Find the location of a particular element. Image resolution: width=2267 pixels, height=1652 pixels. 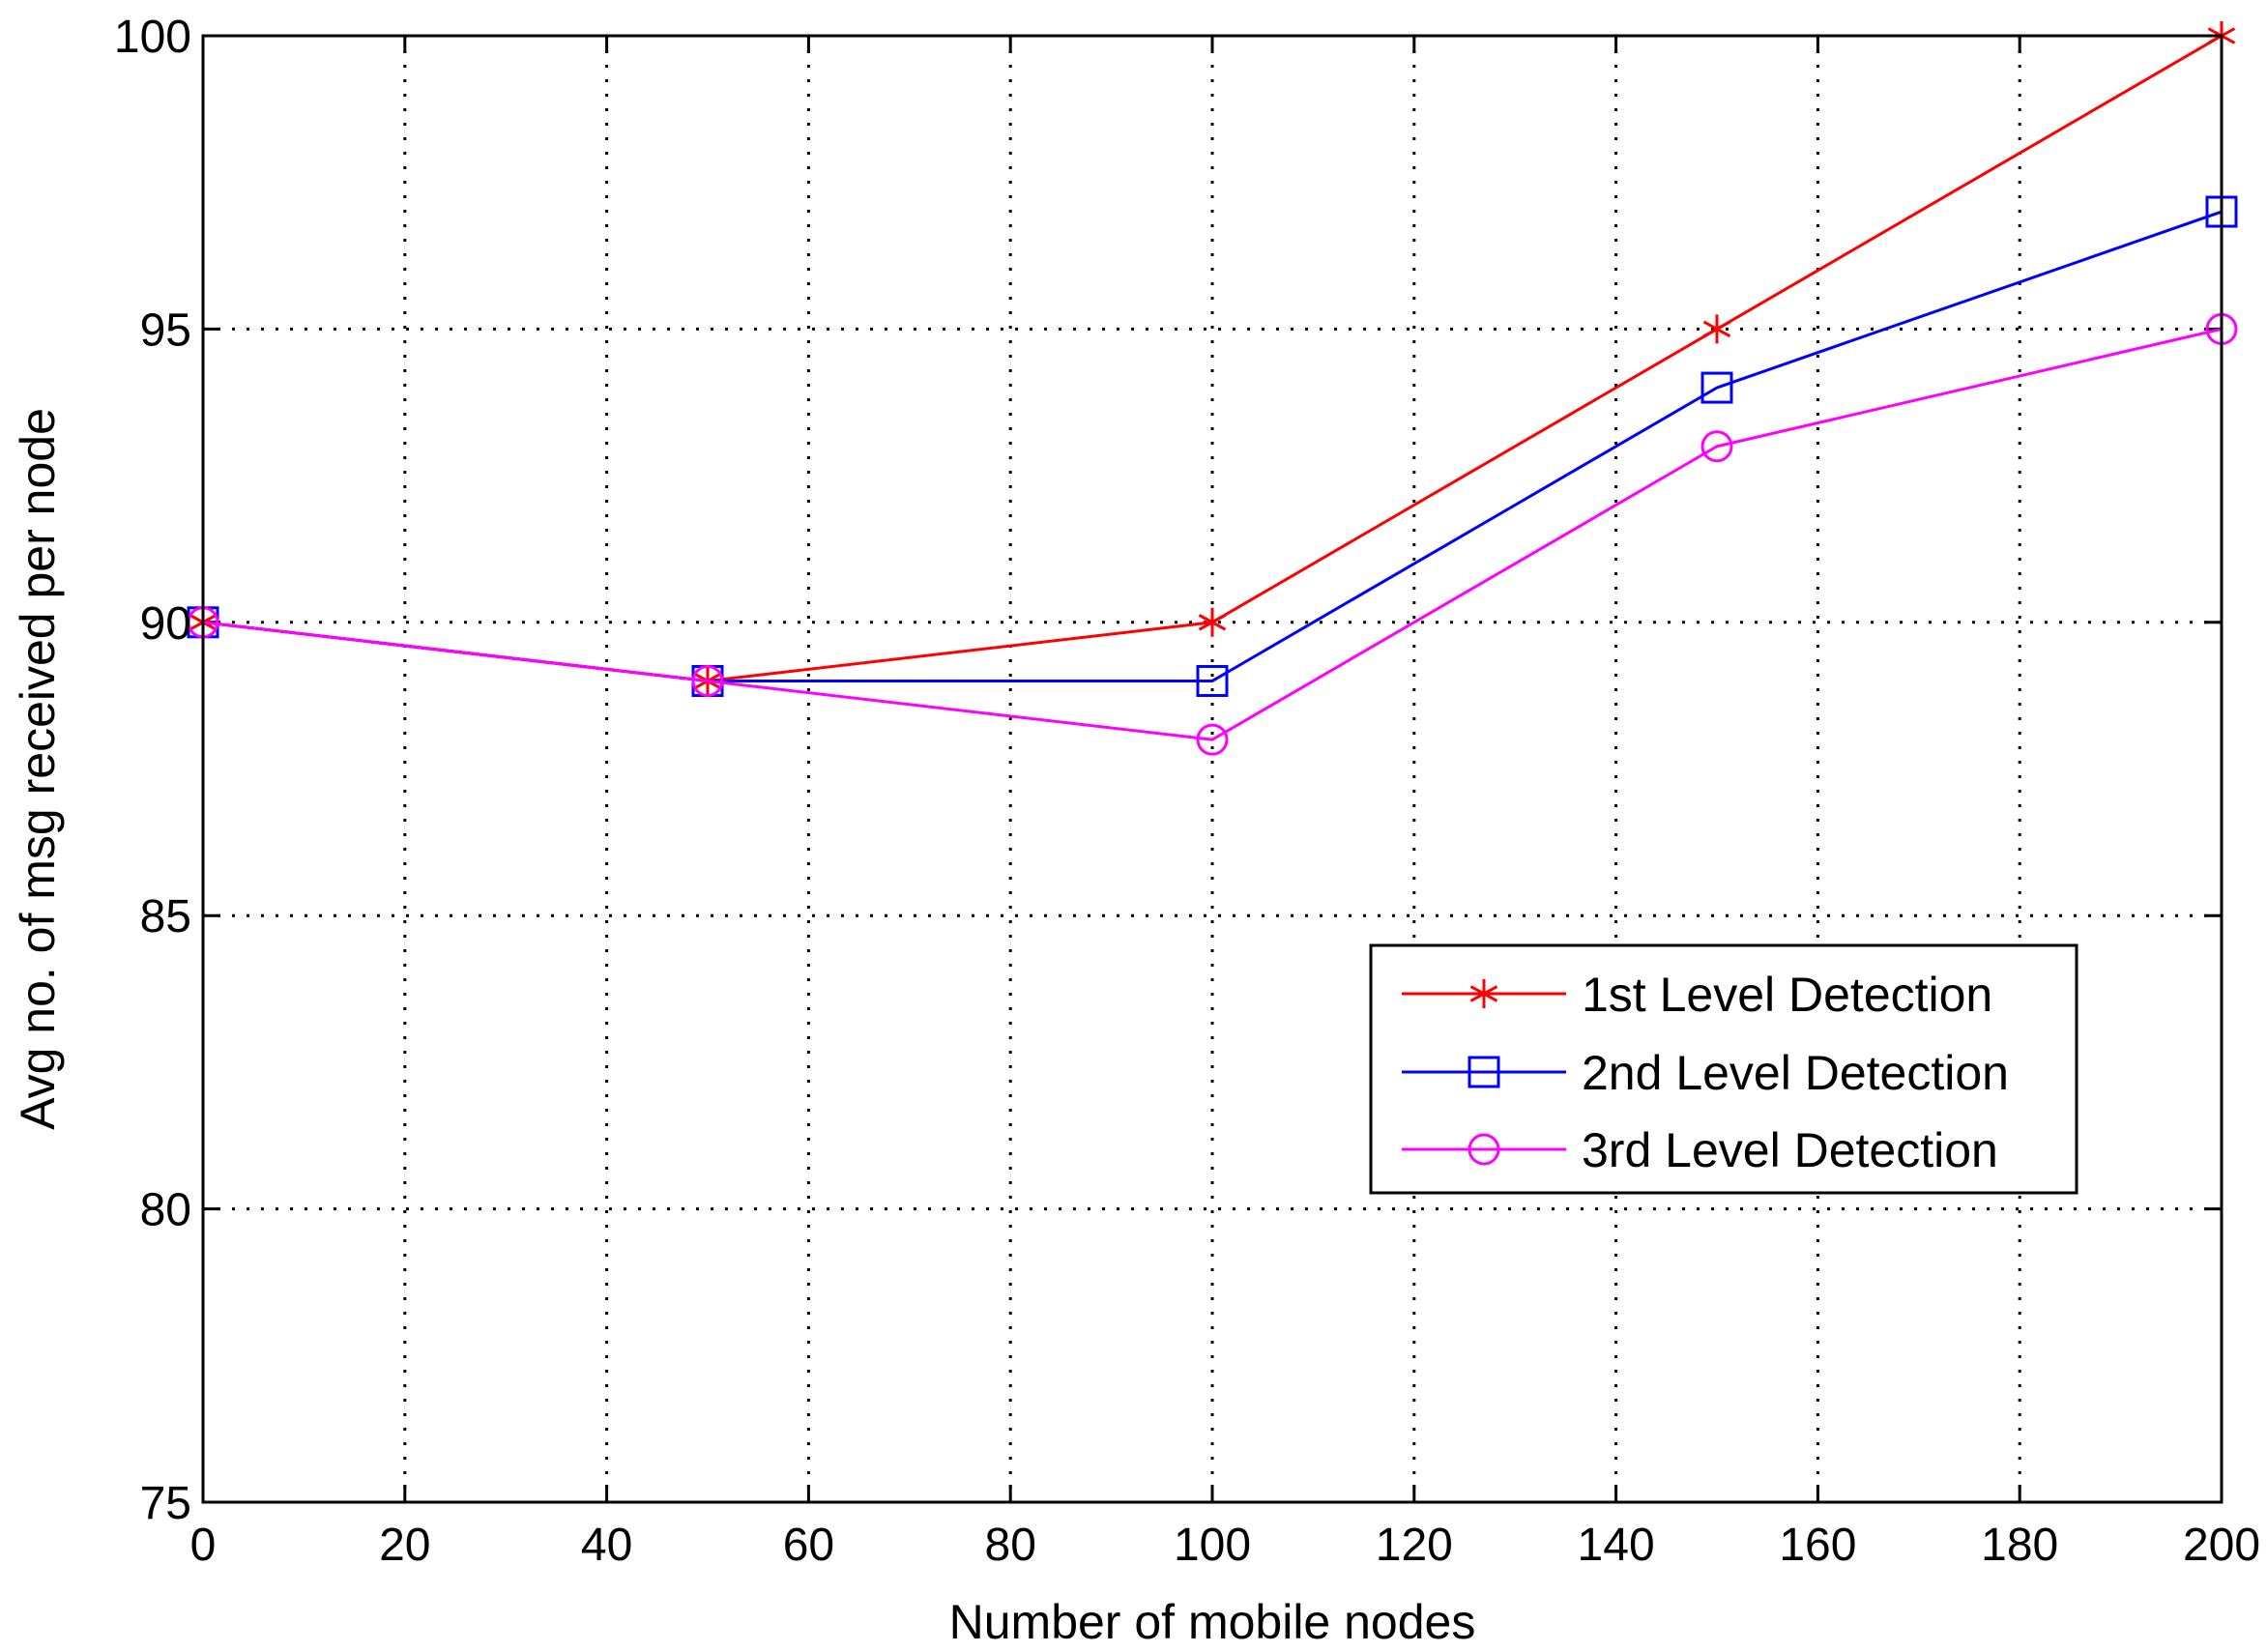

y-tick-label: 85 is located at coordinates (165, 916).